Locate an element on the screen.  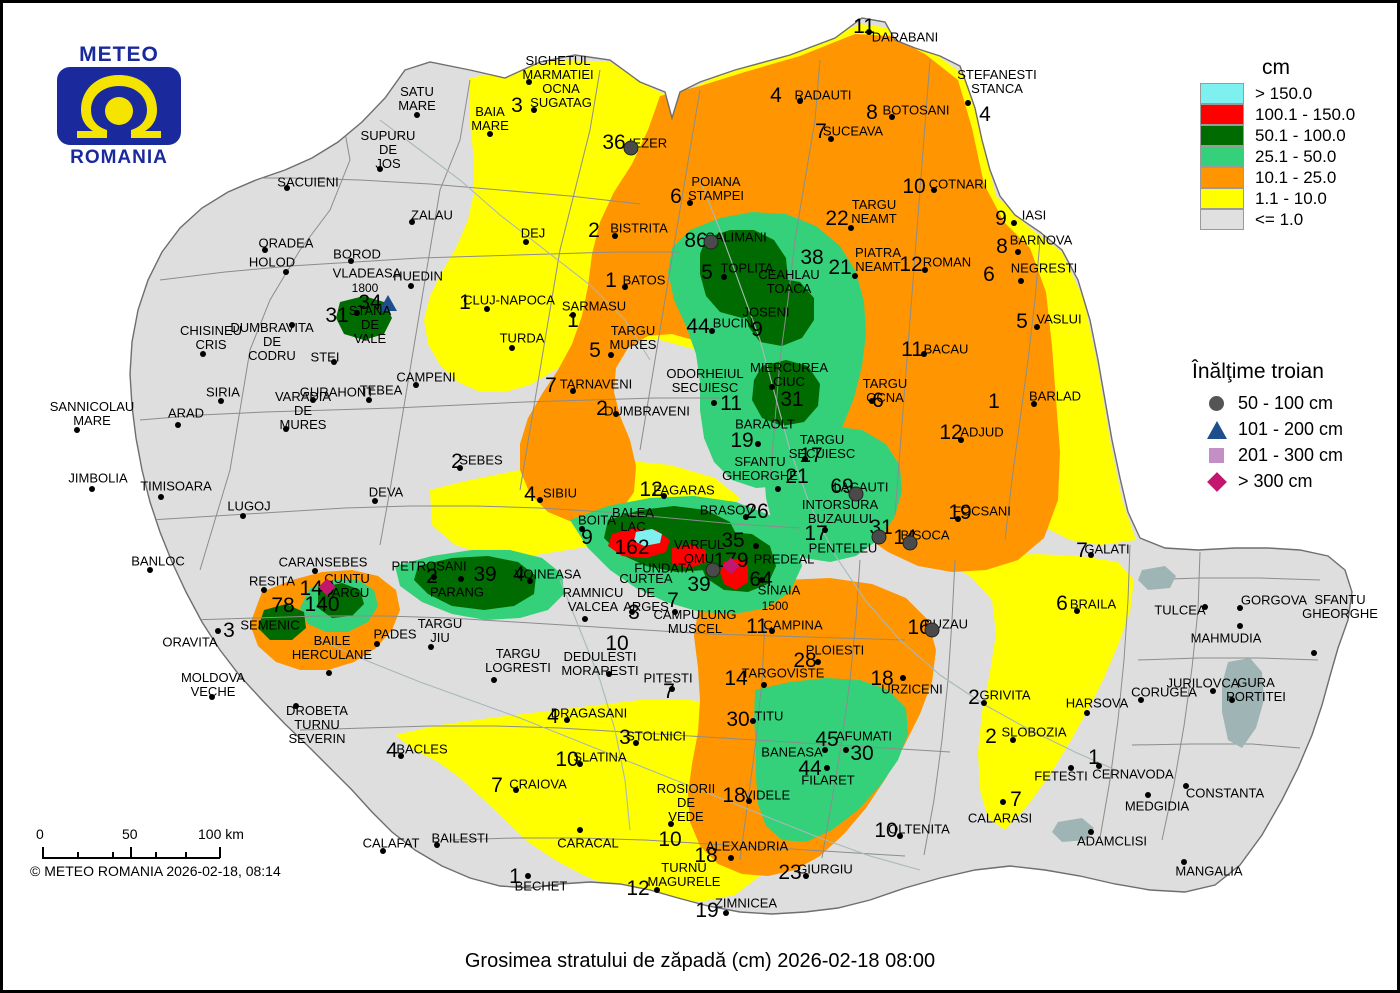
city-label: STEI is located at coordinates (325, 357).